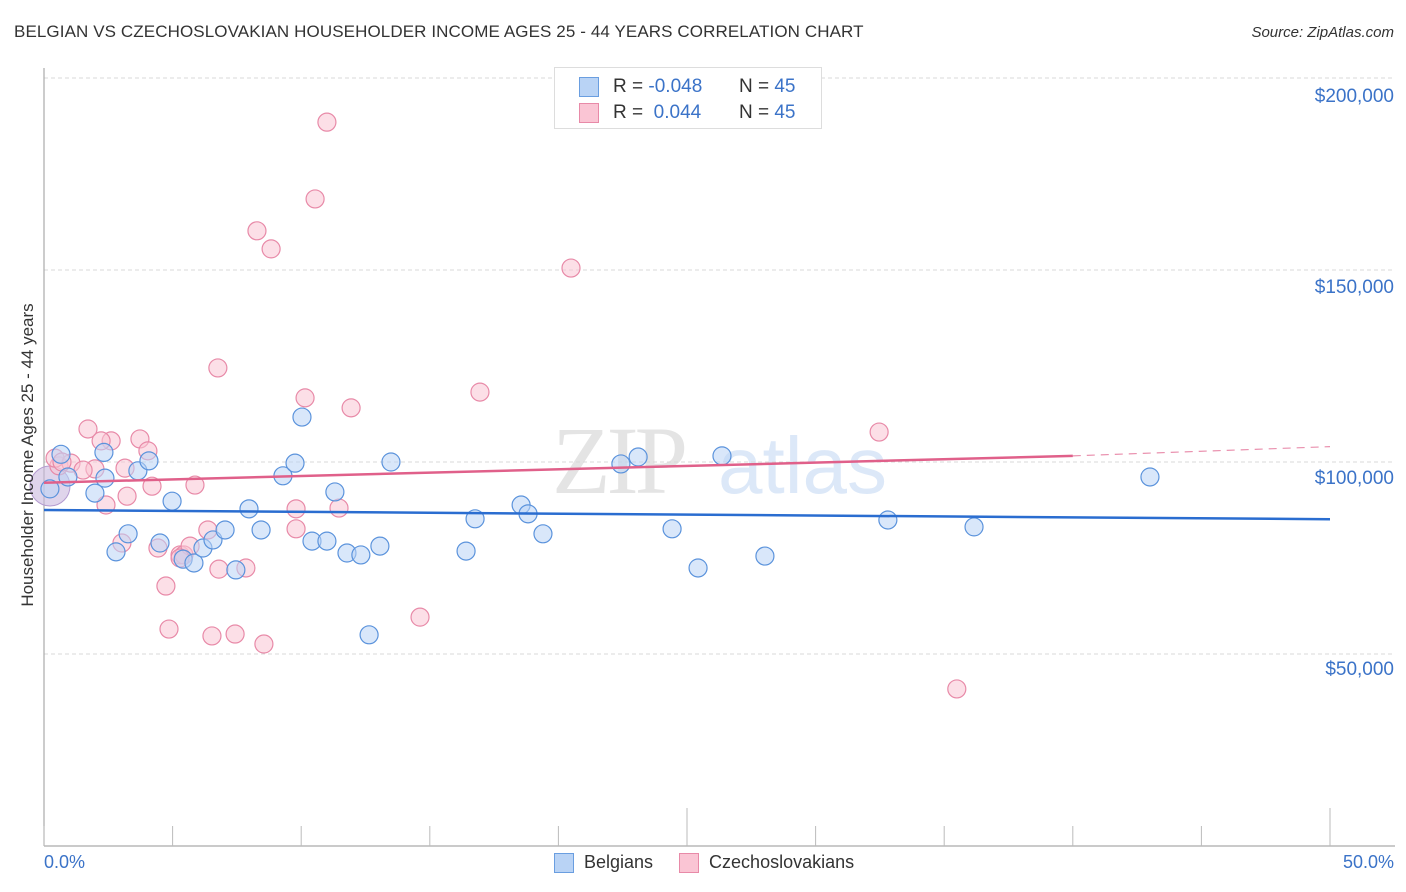 The width and height of the screenshot is (1406, 892). Describe the element at coordinates (27, 455) in the screenshot. I see `y-axis-label: Householder Income Ages 25 - 44 years` at that location.